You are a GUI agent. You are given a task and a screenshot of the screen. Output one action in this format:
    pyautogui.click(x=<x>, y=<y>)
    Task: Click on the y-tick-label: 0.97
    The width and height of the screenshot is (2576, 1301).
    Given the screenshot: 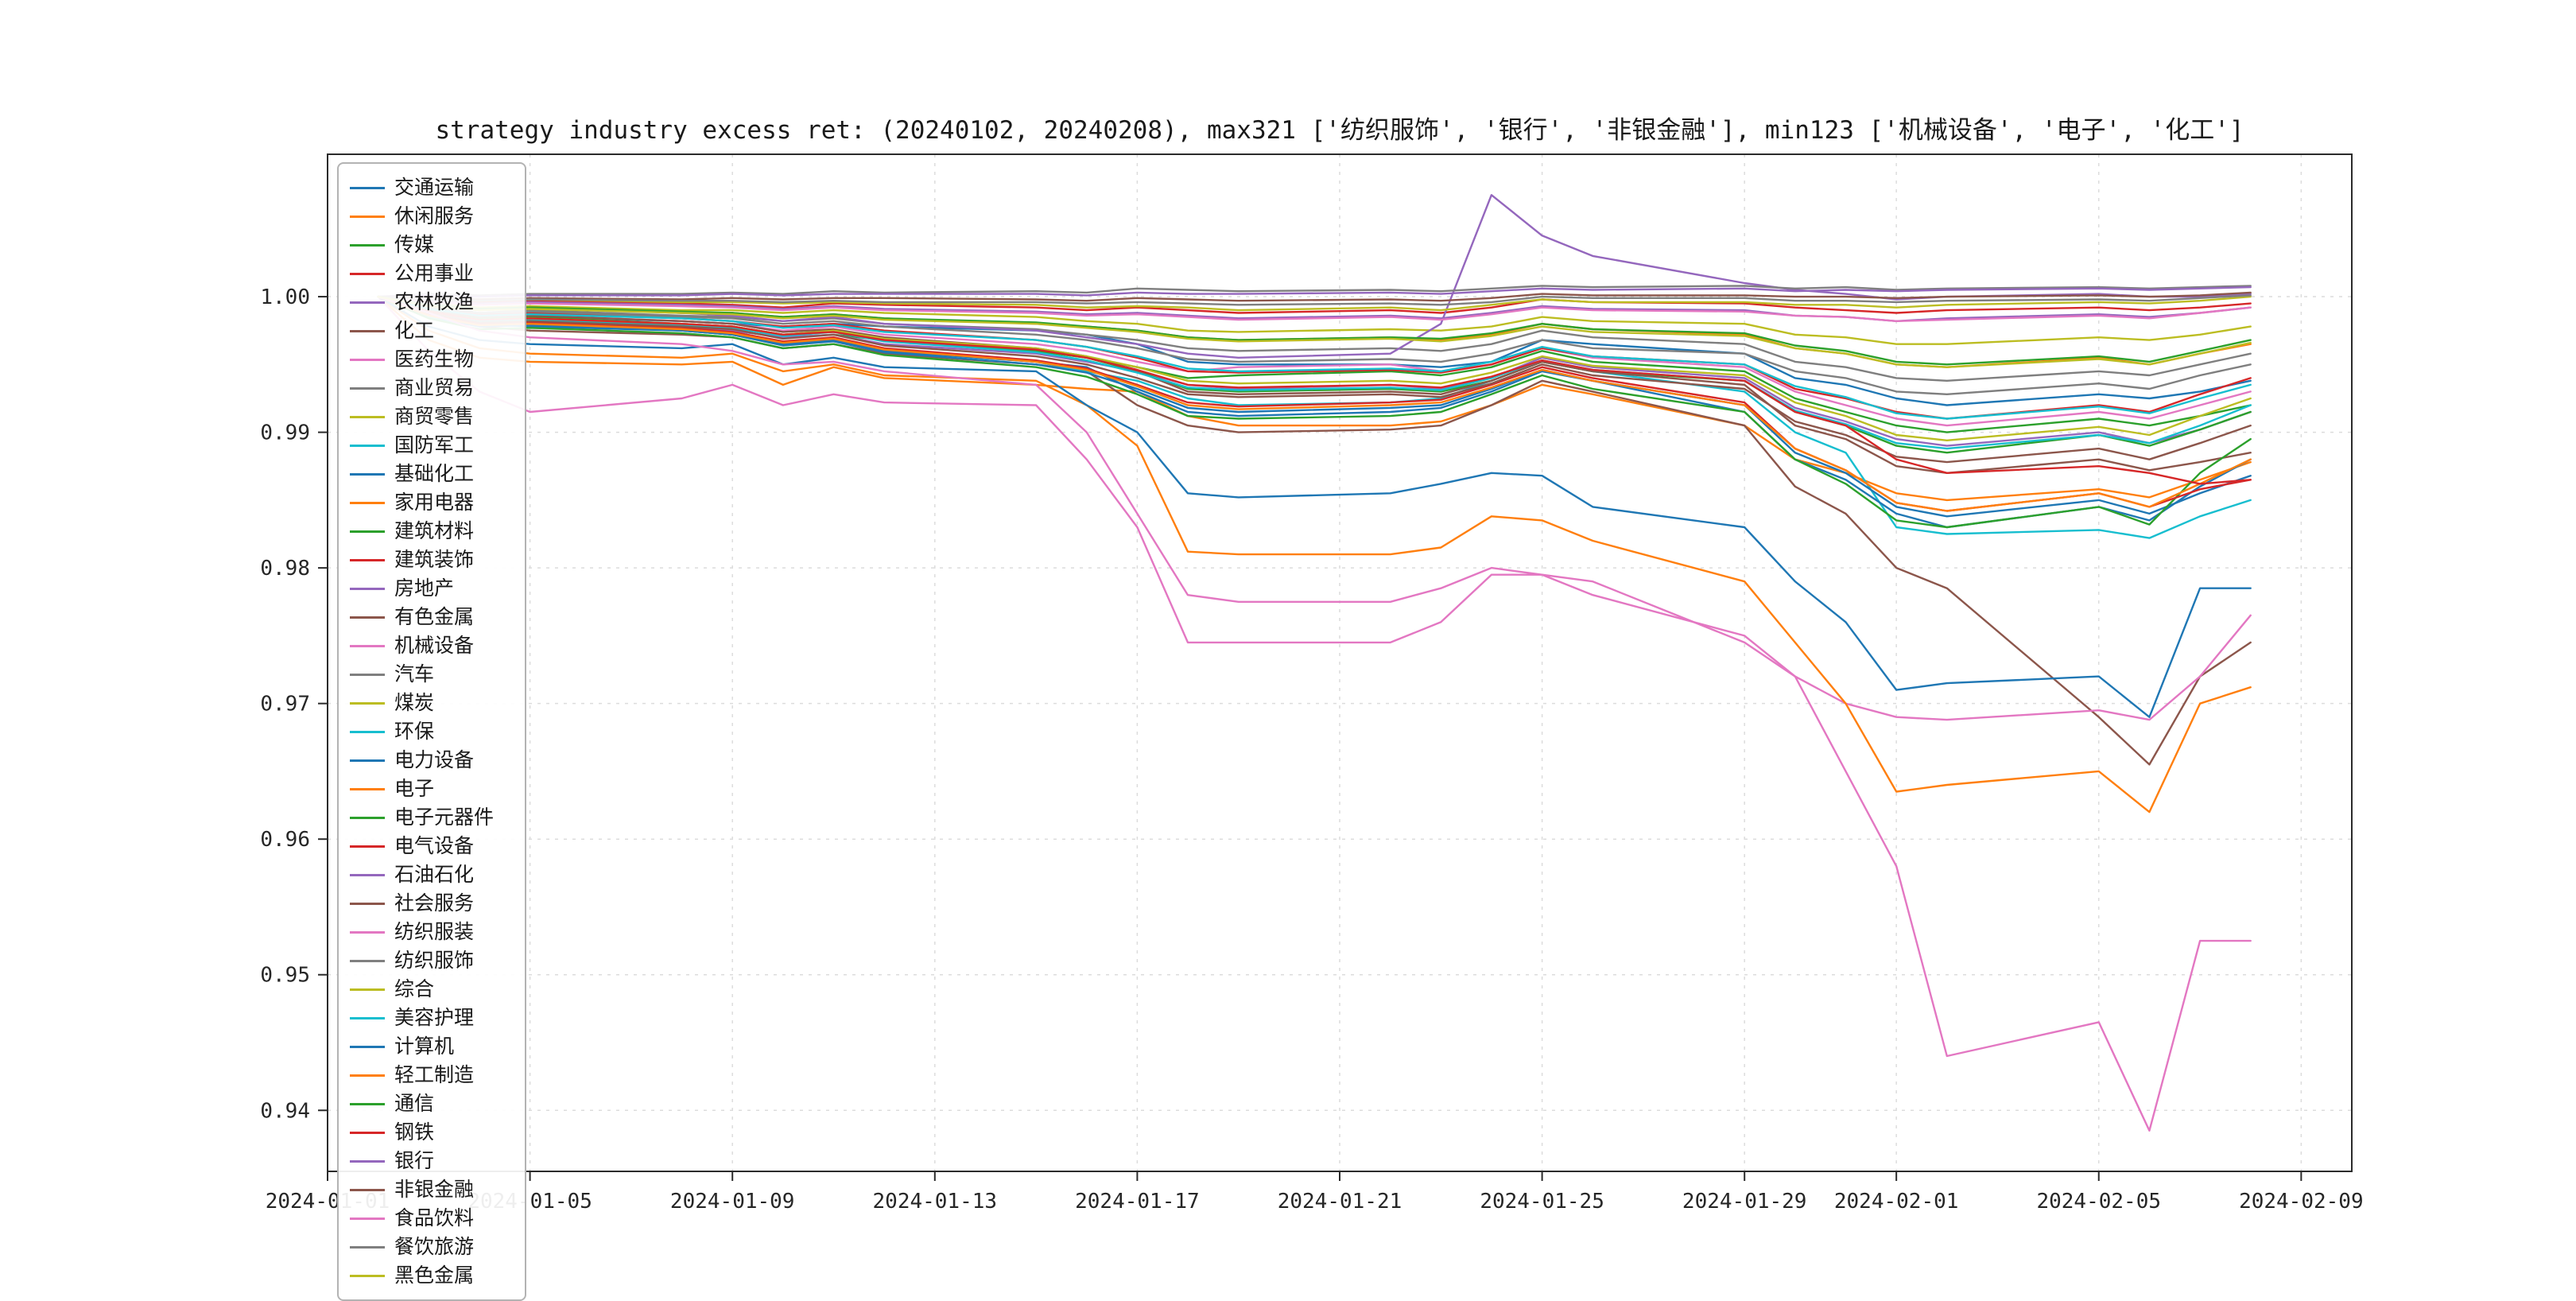 What is the action you would take?
    pyautogui.click(x=285, y=705)
    